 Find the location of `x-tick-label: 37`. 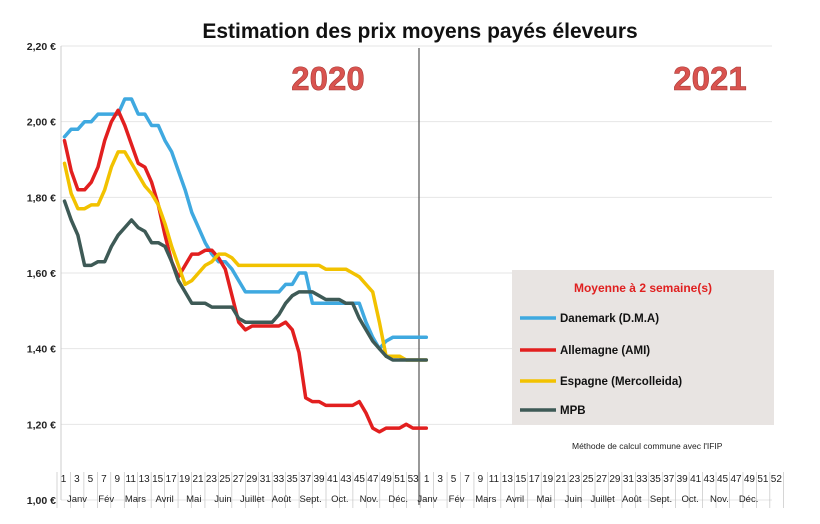

x-tick-label: 37 is located at coordinates (306, 479).